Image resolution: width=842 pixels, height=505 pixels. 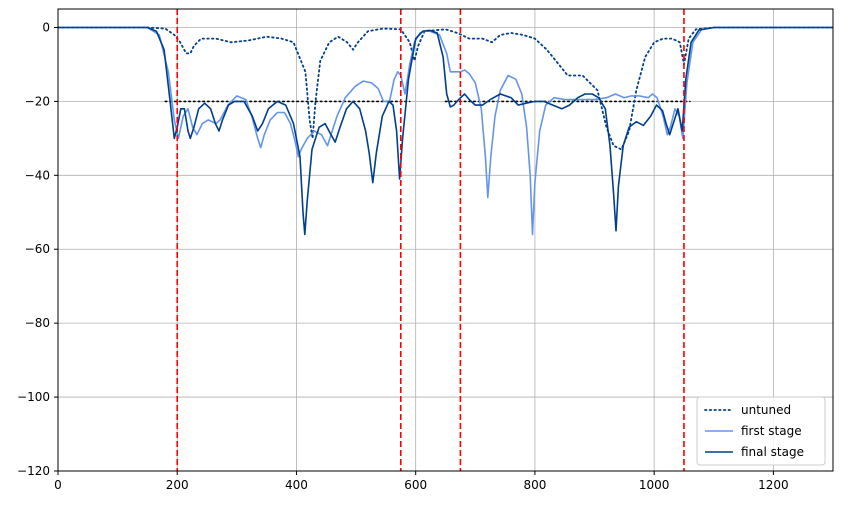 What do you see at coordinates (296, 485) in the screenshot?
I see `x-tick-label: 400` at bounding box center [296, 485].